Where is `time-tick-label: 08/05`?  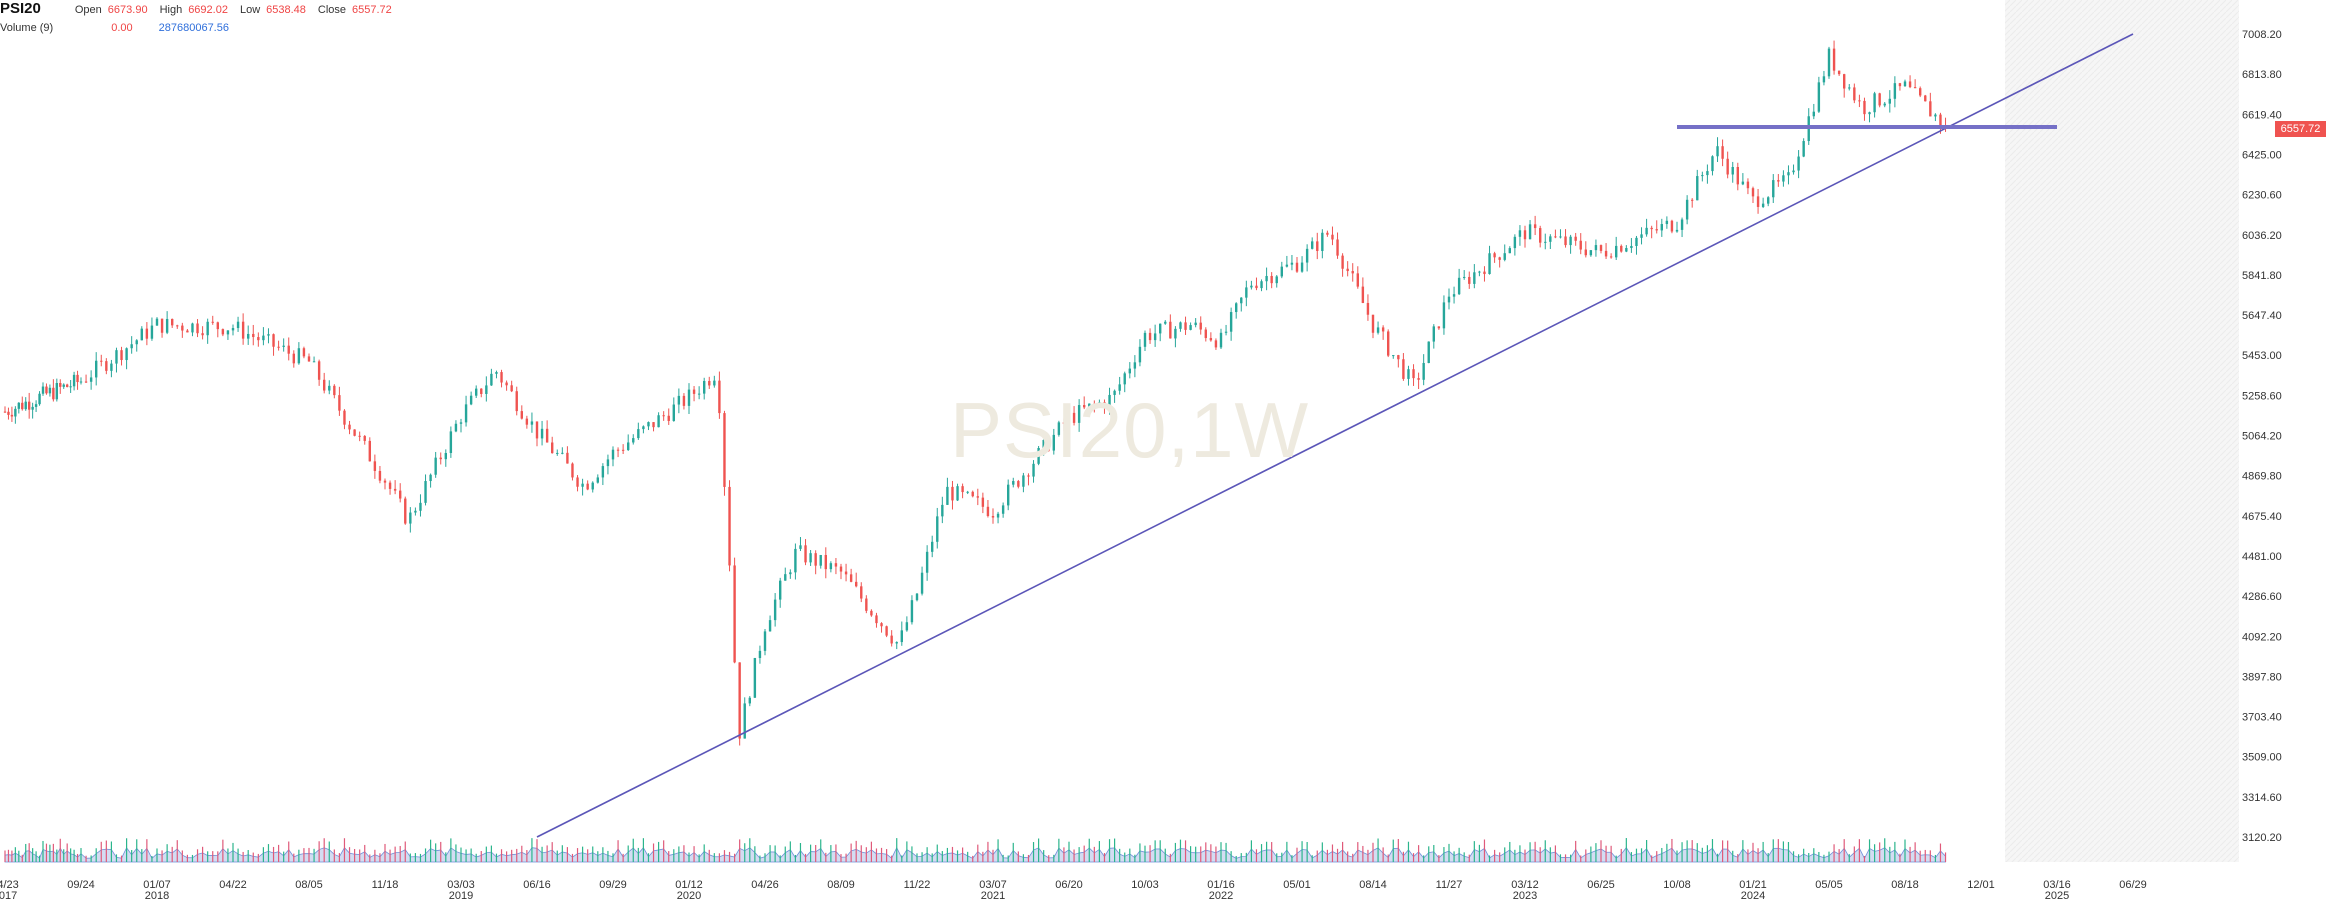
time-tick-label: 08/05 is located at coordinates (309, 885).